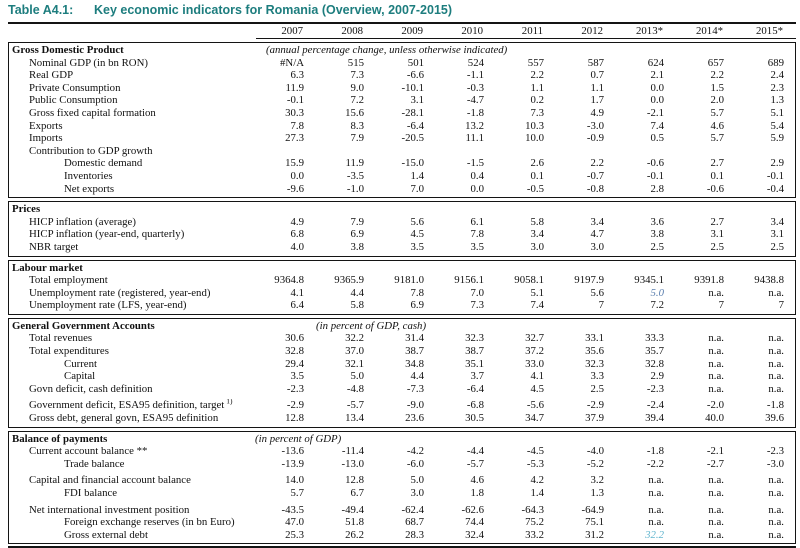 This screenshot has height=548, width=800. I want to click on cell: -43.5, so click(293, 509).